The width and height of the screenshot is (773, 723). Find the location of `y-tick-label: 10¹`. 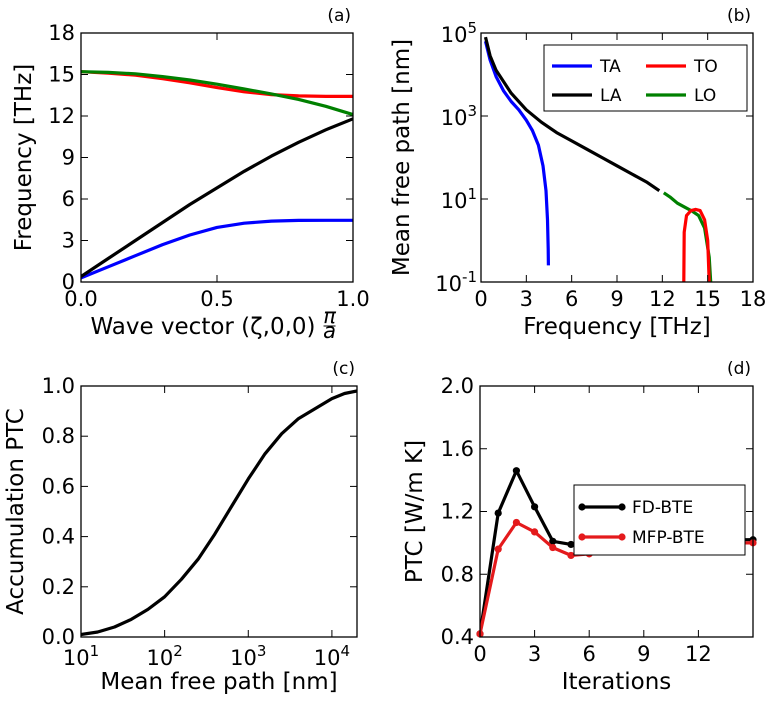

y-tick-label: 10¹ is located at coordinates (459, 199).